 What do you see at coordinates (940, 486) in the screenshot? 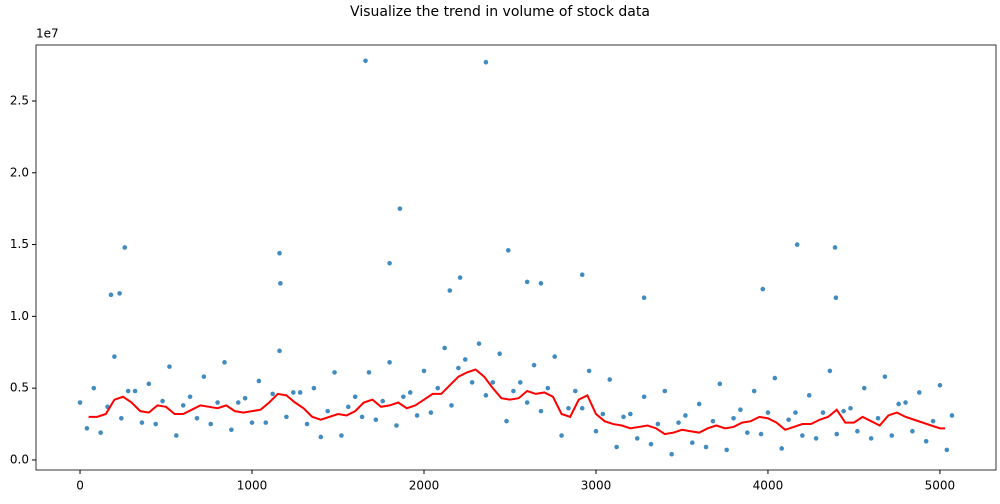
I see `x-tick-label: 5000` at bounding box center [940, 486].